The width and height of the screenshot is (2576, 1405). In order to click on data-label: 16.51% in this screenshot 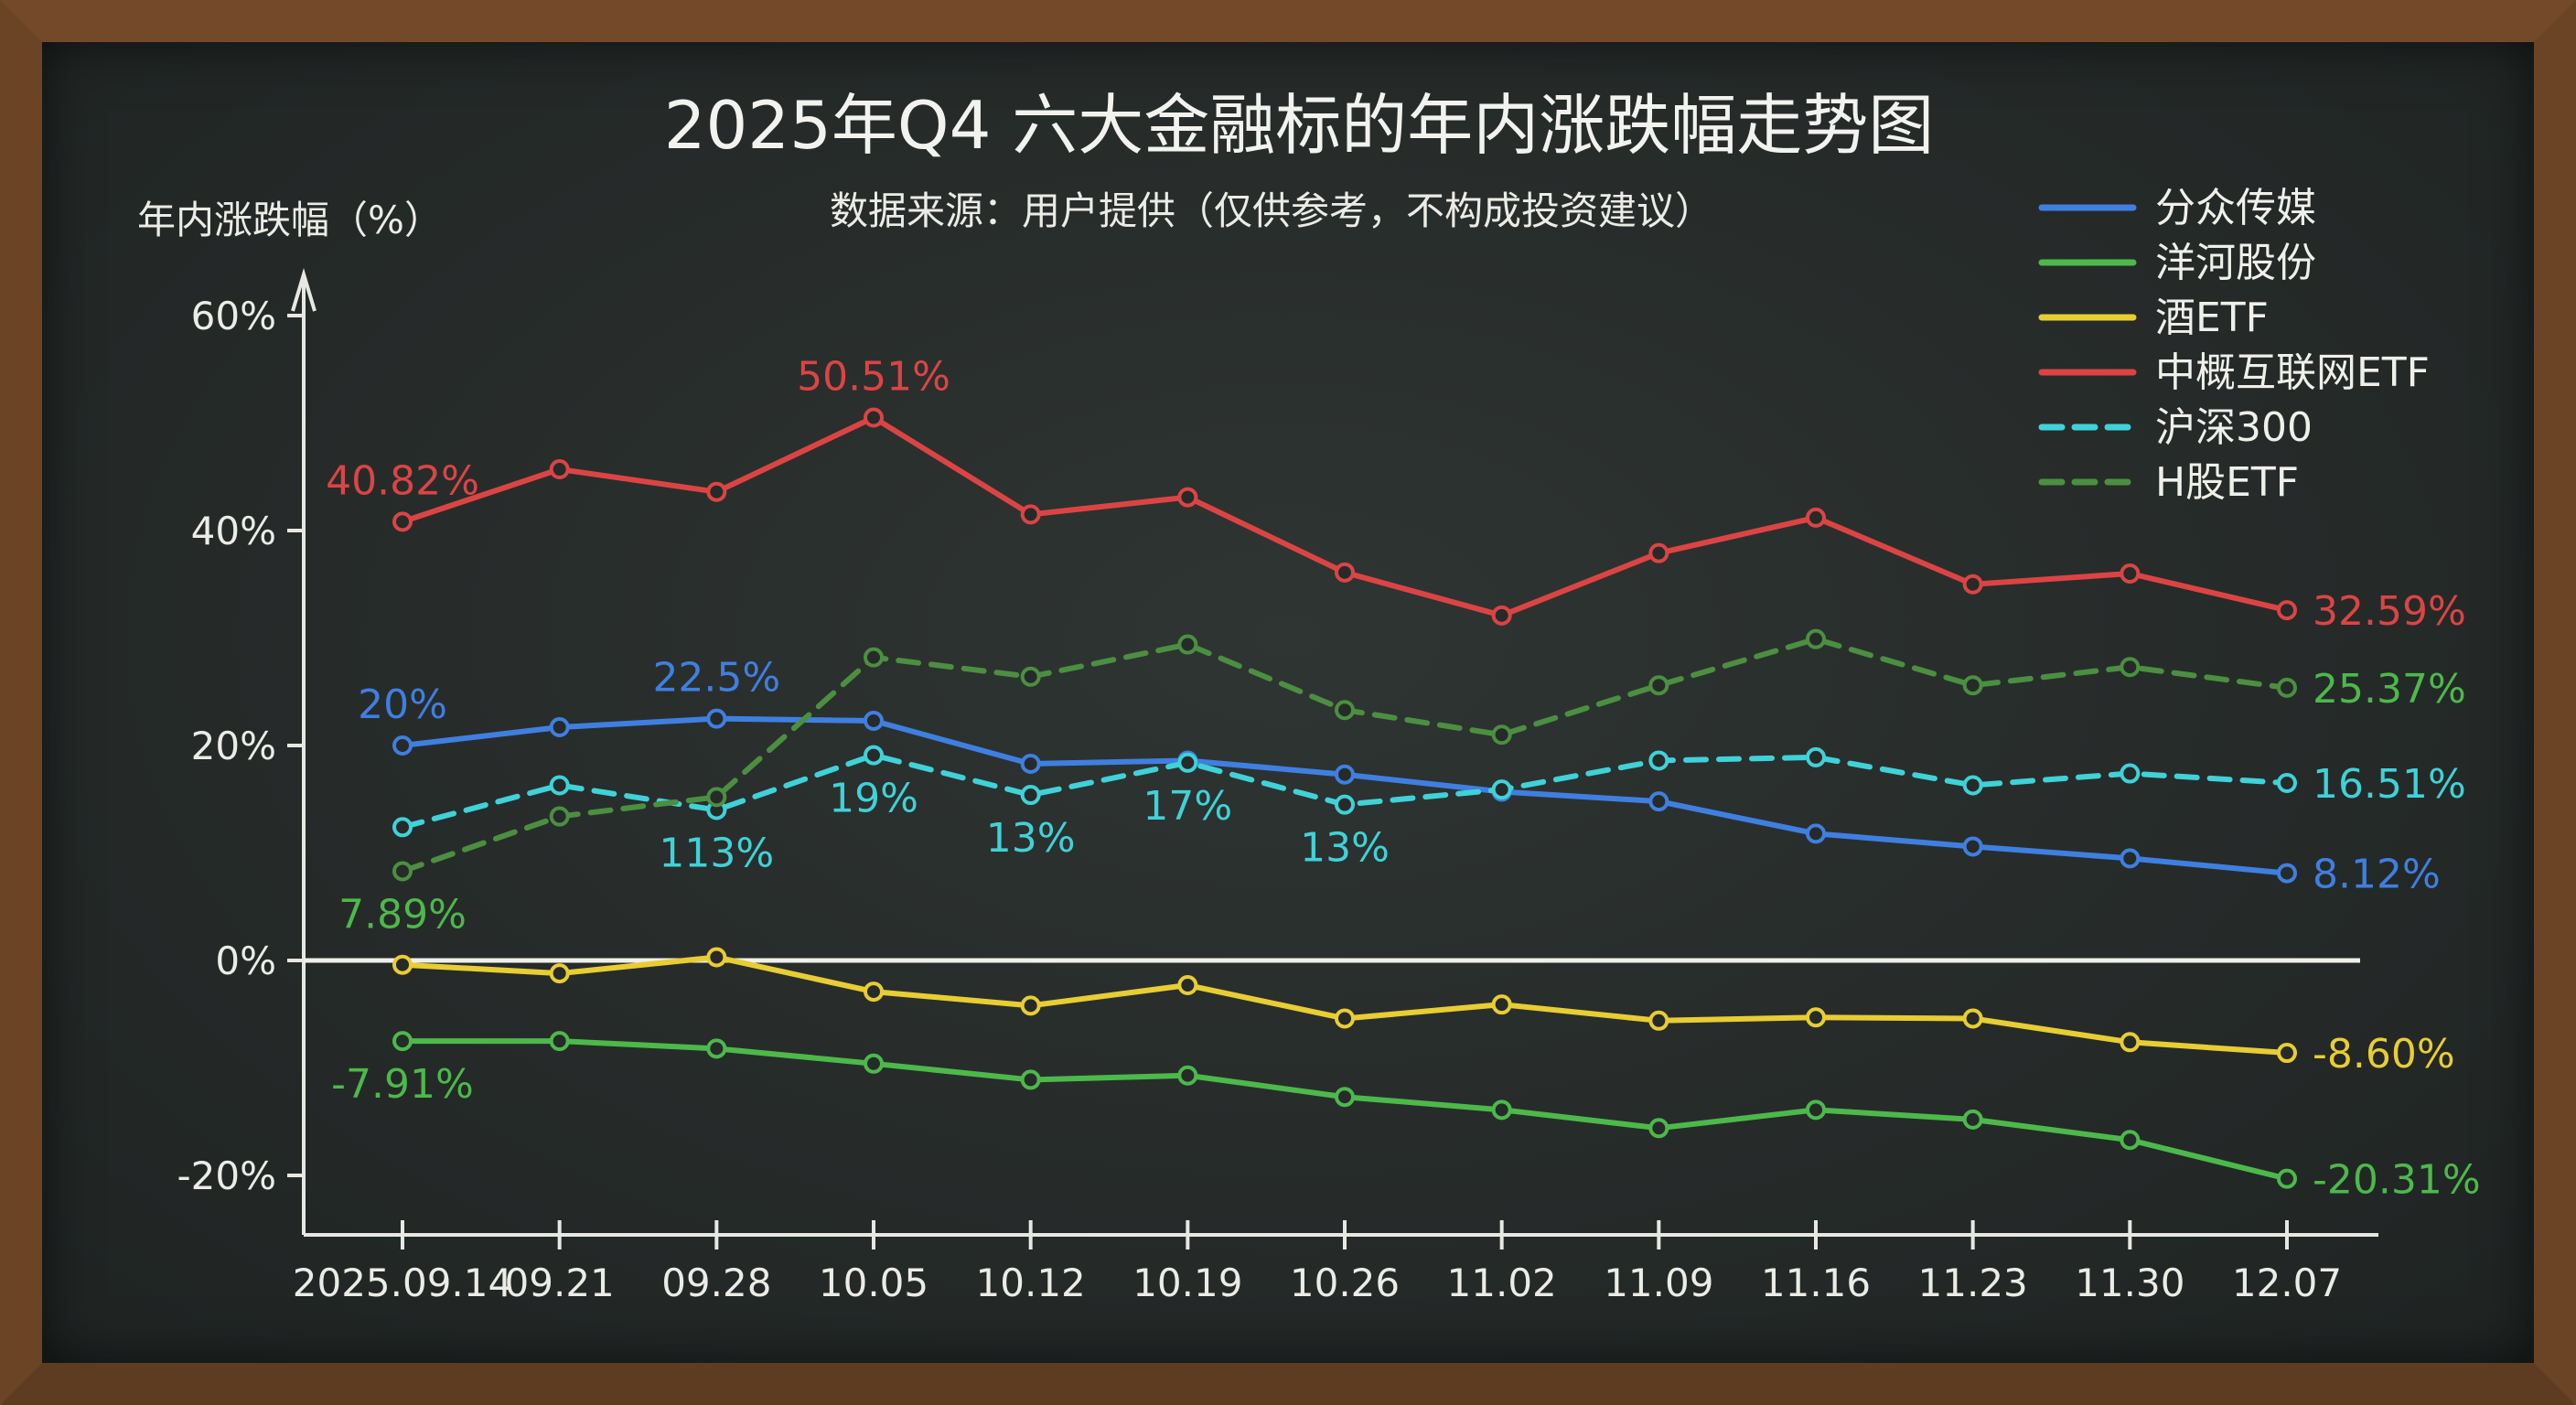, I will do `click(2389, 784)`.